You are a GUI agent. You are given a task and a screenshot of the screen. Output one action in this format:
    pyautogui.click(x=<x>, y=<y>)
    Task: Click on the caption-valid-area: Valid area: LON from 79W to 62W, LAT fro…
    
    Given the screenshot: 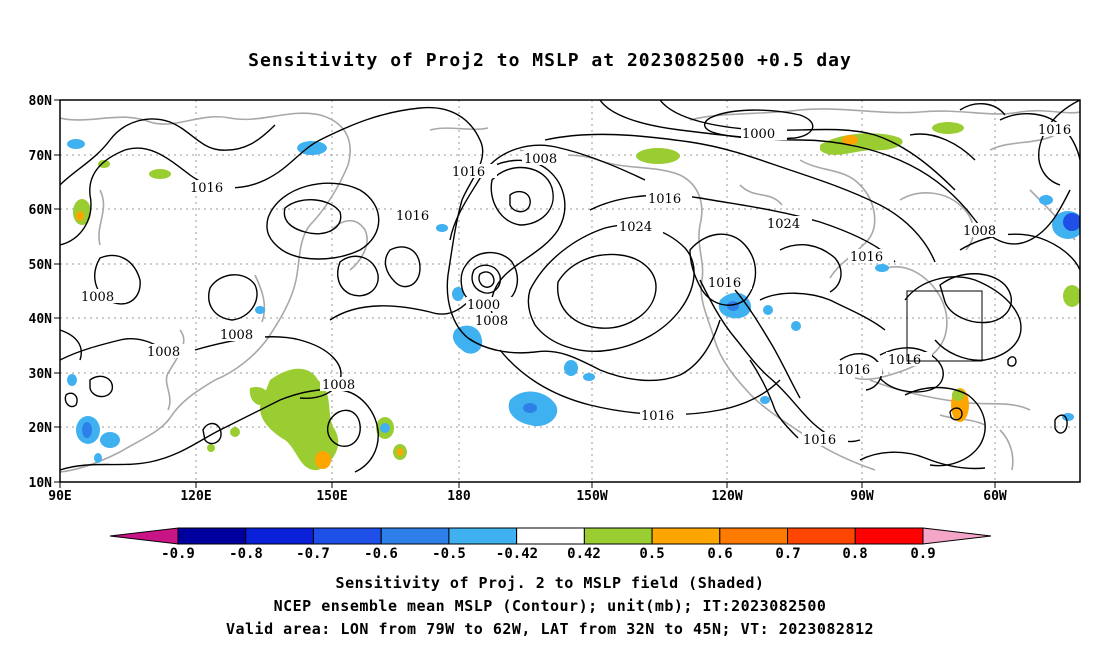 What is the action you would take?
    pyautogui.click(x=550, y=629)
    